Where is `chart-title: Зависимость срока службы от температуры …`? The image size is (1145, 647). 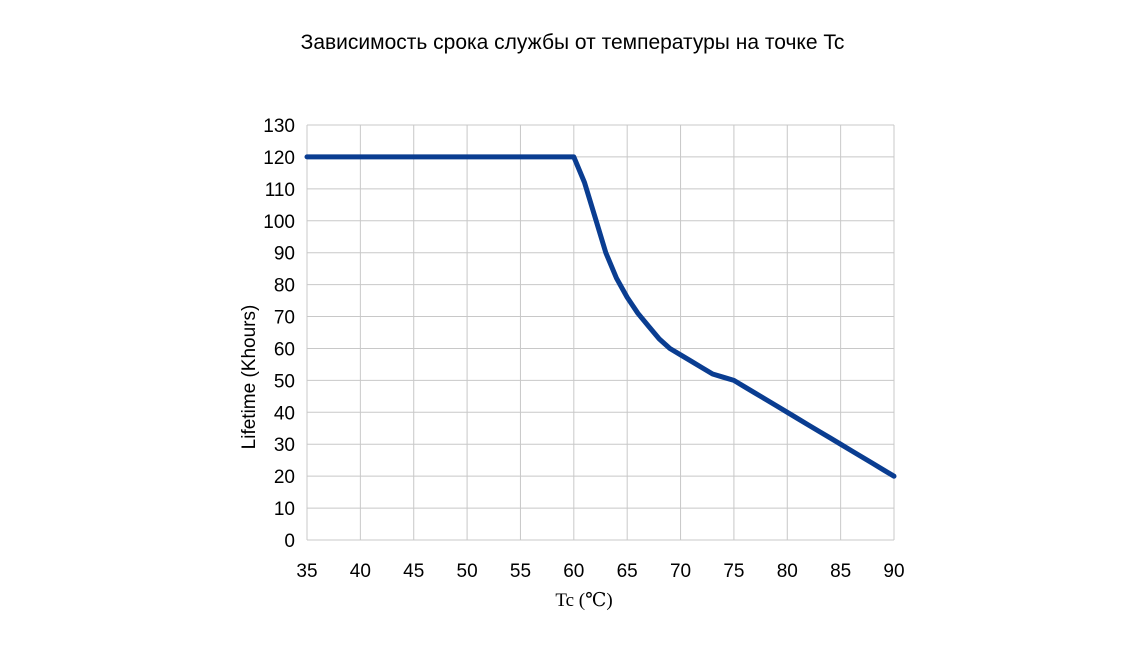
chart-title: Зависимость срока службы от температуры … is located at coordinates (572, 42).